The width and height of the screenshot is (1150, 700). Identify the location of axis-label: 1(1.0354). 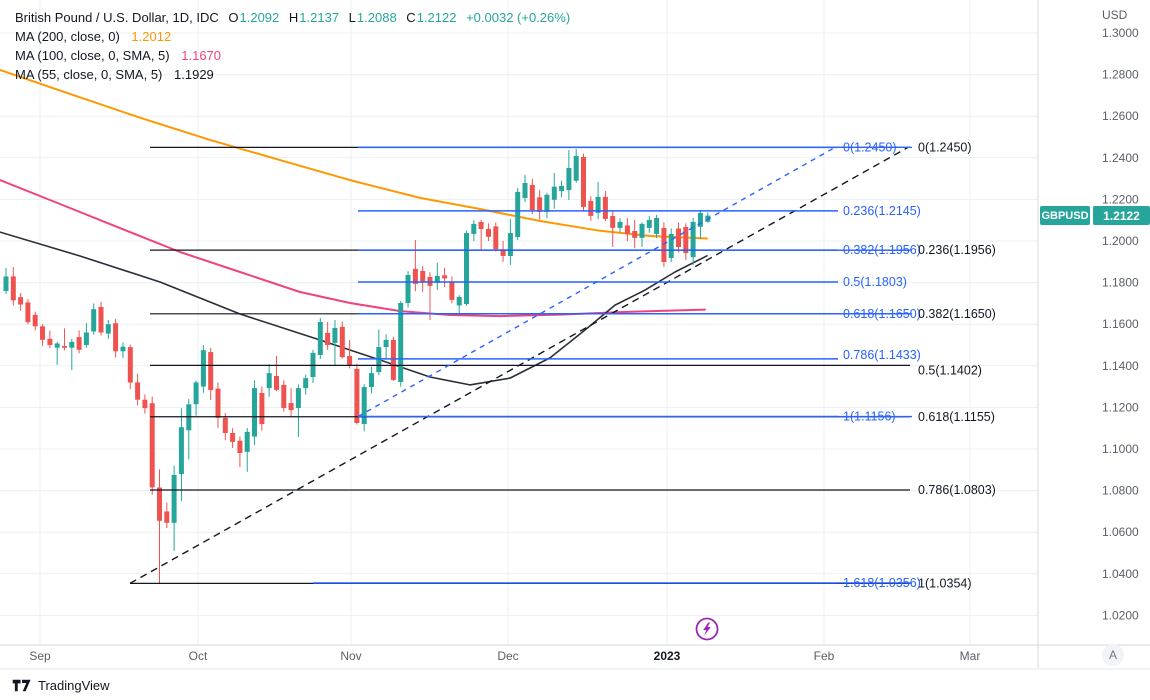
(945, 583).